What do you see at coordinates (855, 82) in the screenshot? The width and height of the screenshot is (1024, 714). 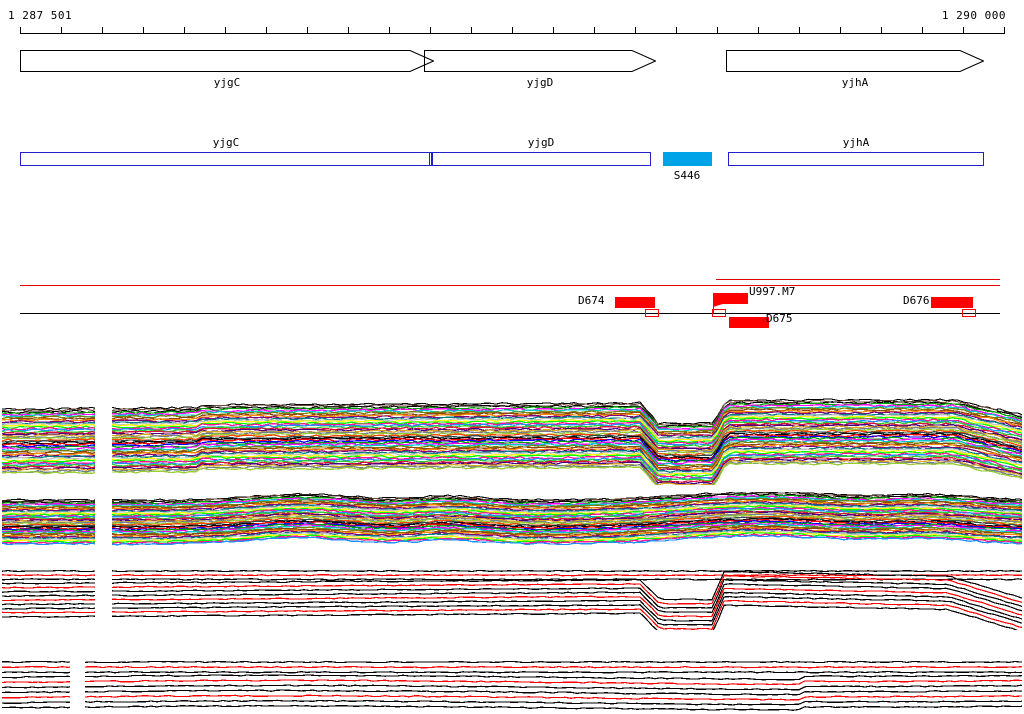 I see `gene-arrow-label-yjhA: yjhA` at bounding box center [855, 82].